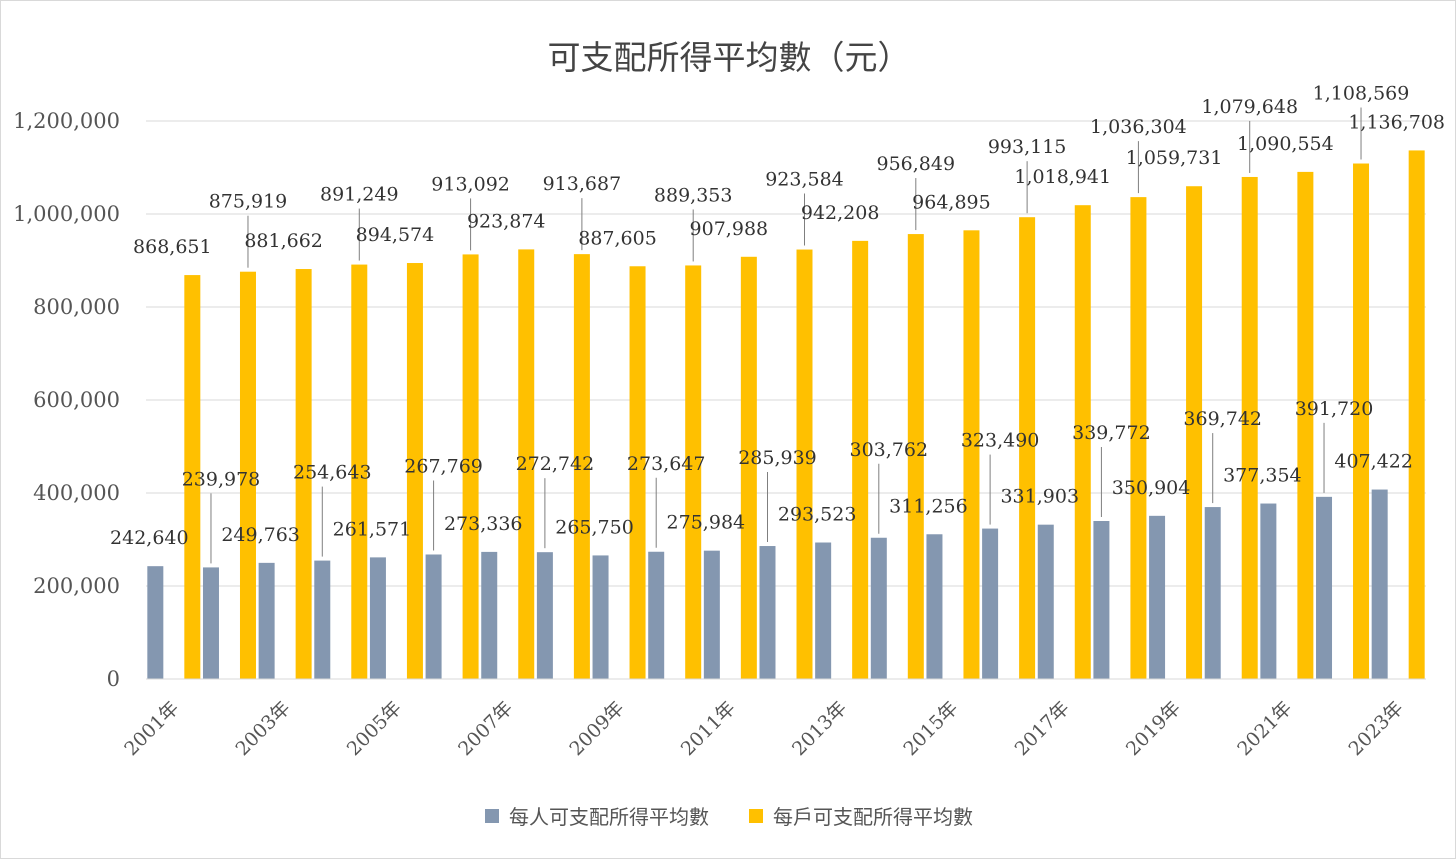 Image resolution: width=1456 pixels, height=860 pixels. Describe the element at coordinates (804, 180) in the screenshot. I see `data-label-per-household: 923,584` at that location.